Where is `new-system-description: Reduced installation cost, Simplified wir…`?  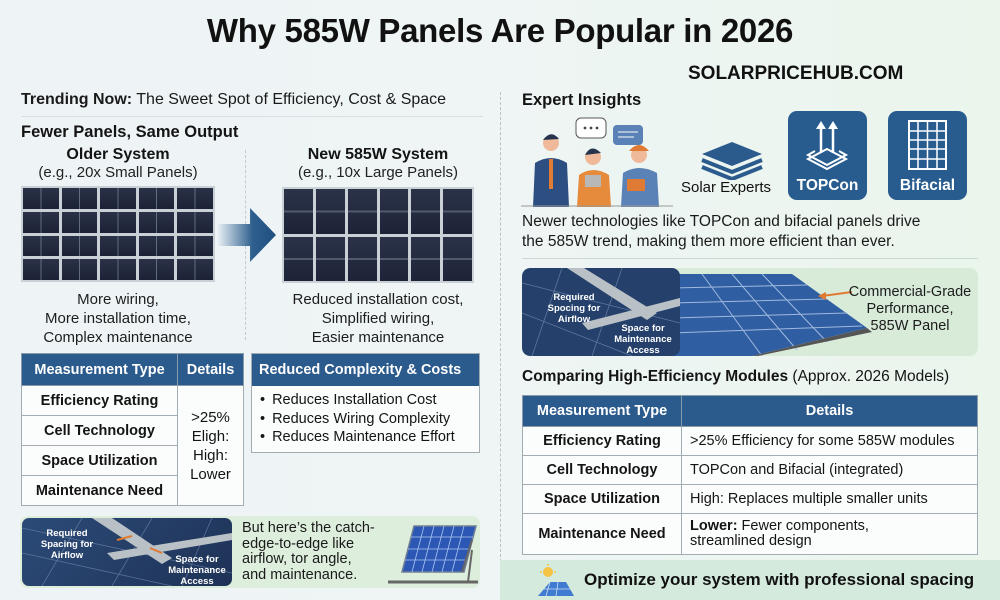
new-system-description: Reduced installation cost, Simplified wir… is located at coordinates (378, 318).